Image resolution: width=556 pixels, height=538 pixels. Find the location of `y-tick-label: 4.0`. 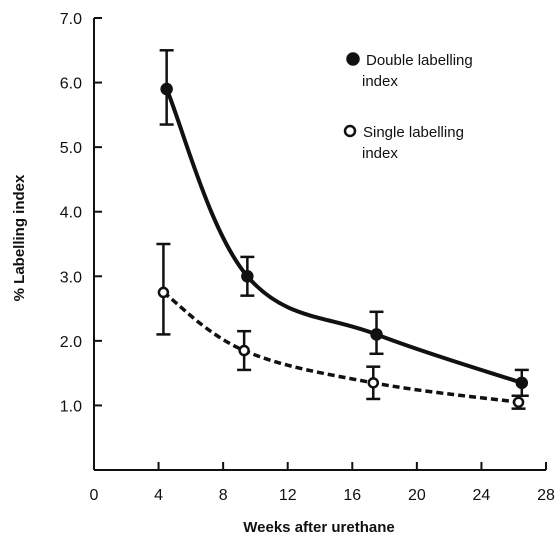

y-tick-label: 4.0 is located at coordinates (71, 213).